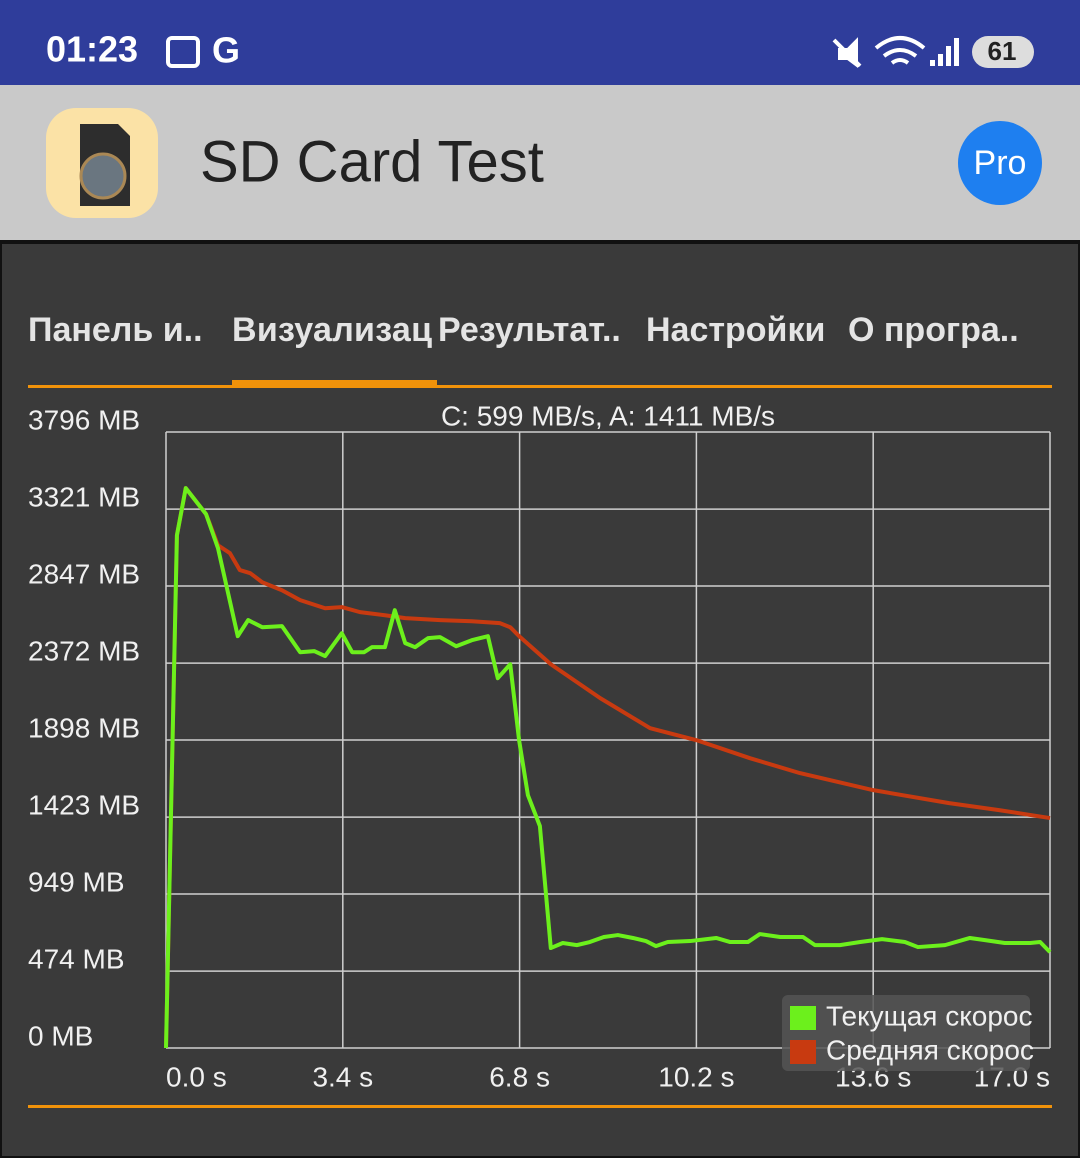  What do you see at coordinates (929, 1015) in the screenshot?
I see `legend-label: Текущая скорос` at bounding box center [929, 1015].